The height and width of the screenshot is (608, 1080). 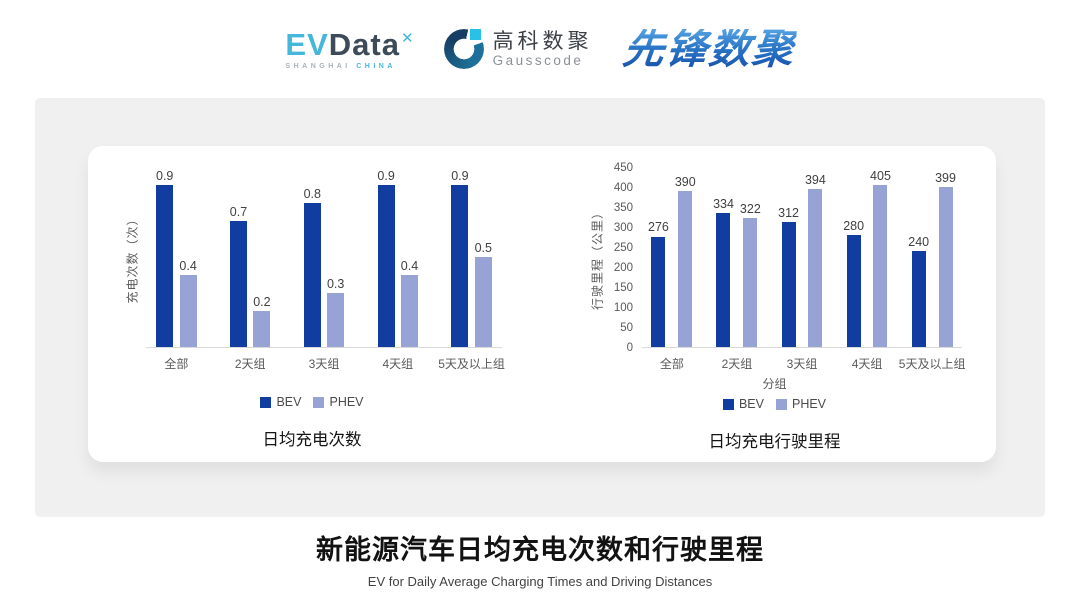 What do you see at coordinates (623, 308) in the screenshot?
I see `y-tick-label: 100` at bounding box center [623, 308].